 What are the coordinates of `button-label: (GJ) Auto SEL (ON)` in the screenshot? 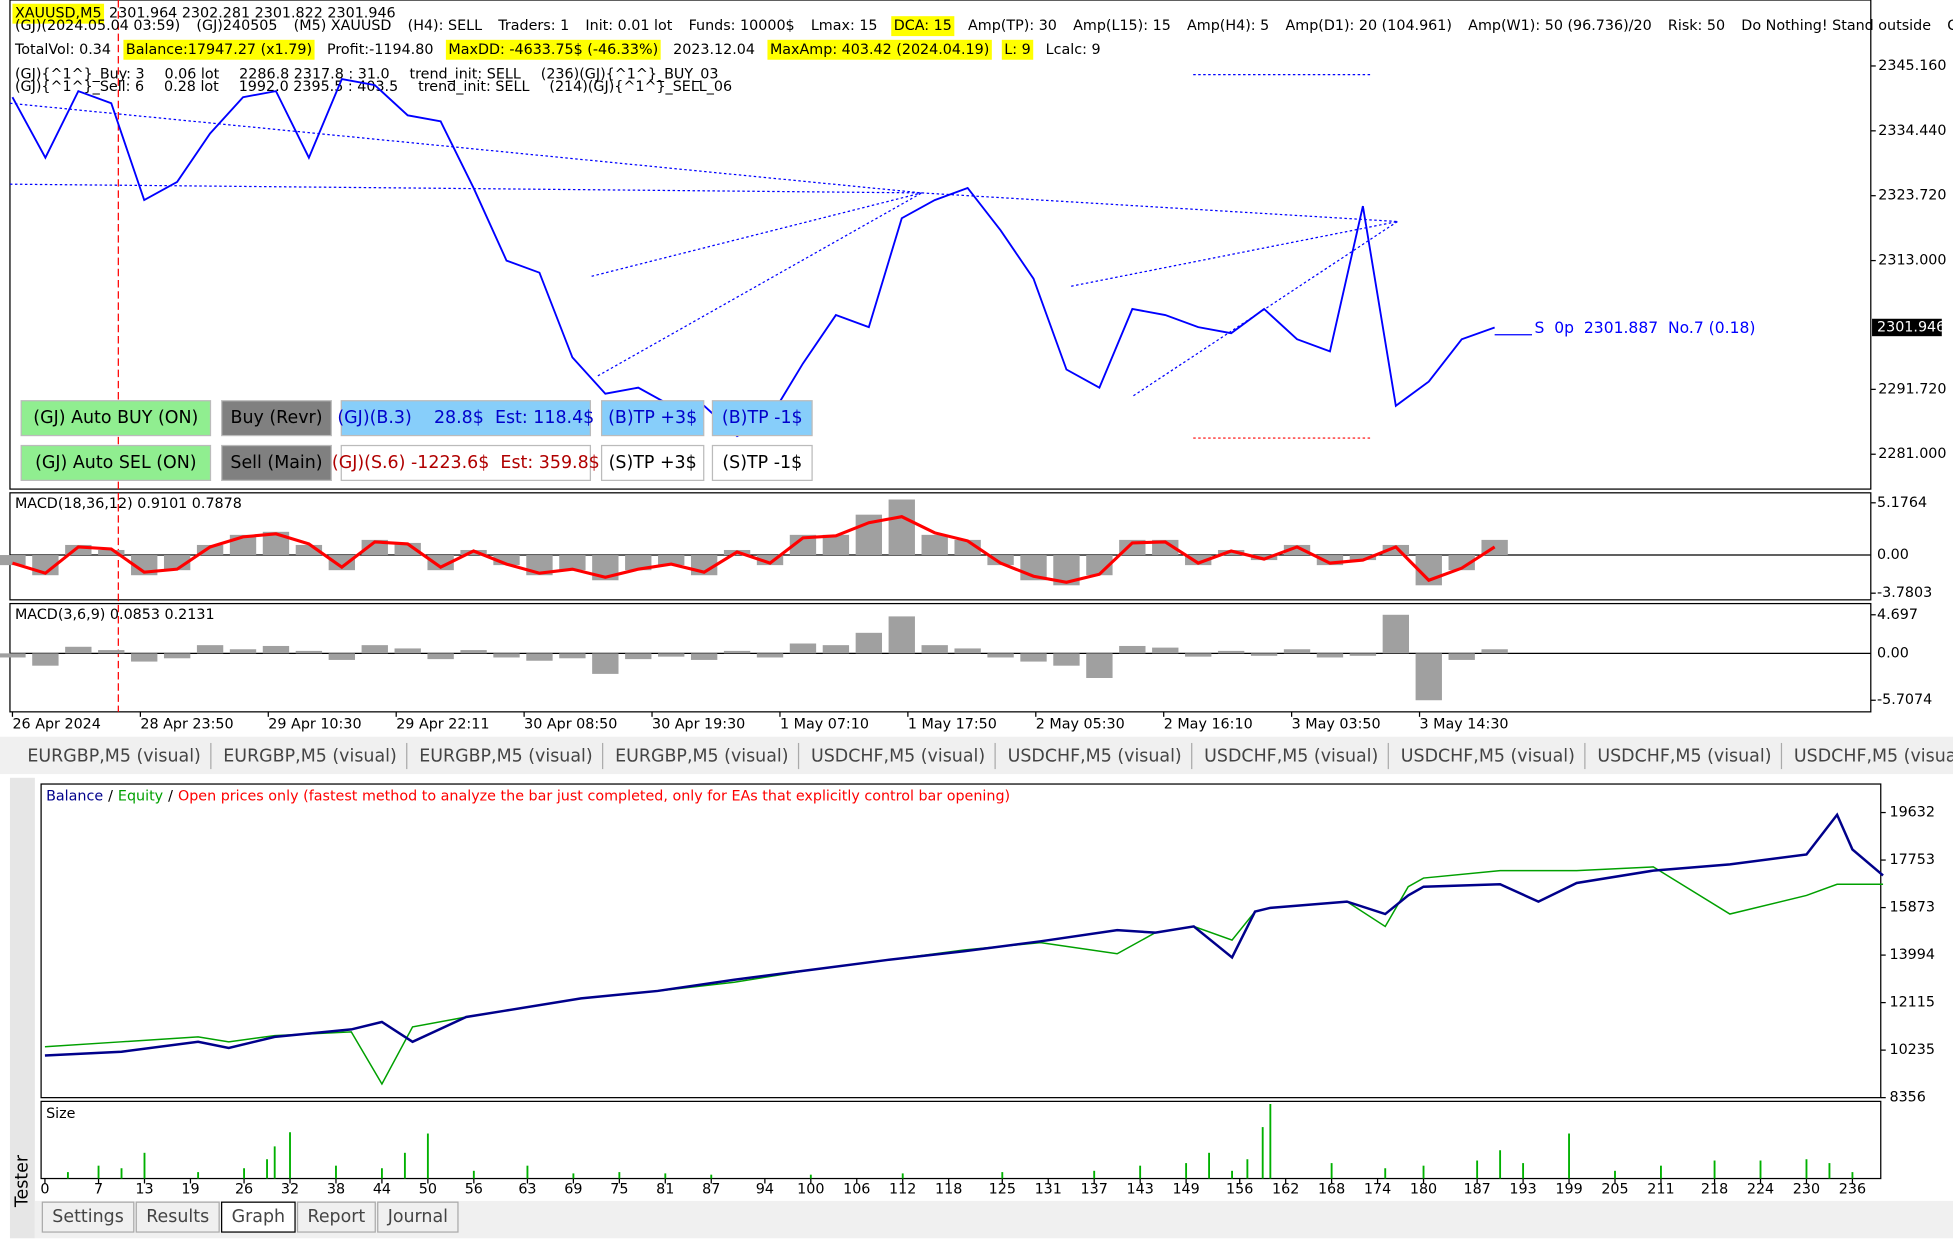 It's located at (115, 463).